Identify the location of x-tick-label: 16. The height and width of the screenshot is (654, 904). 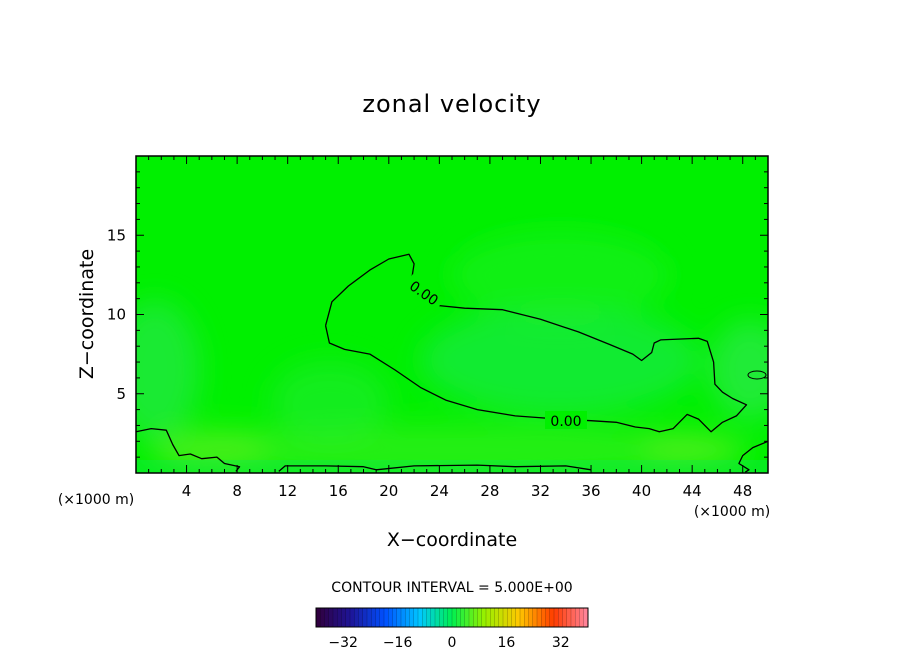
(338, 491).